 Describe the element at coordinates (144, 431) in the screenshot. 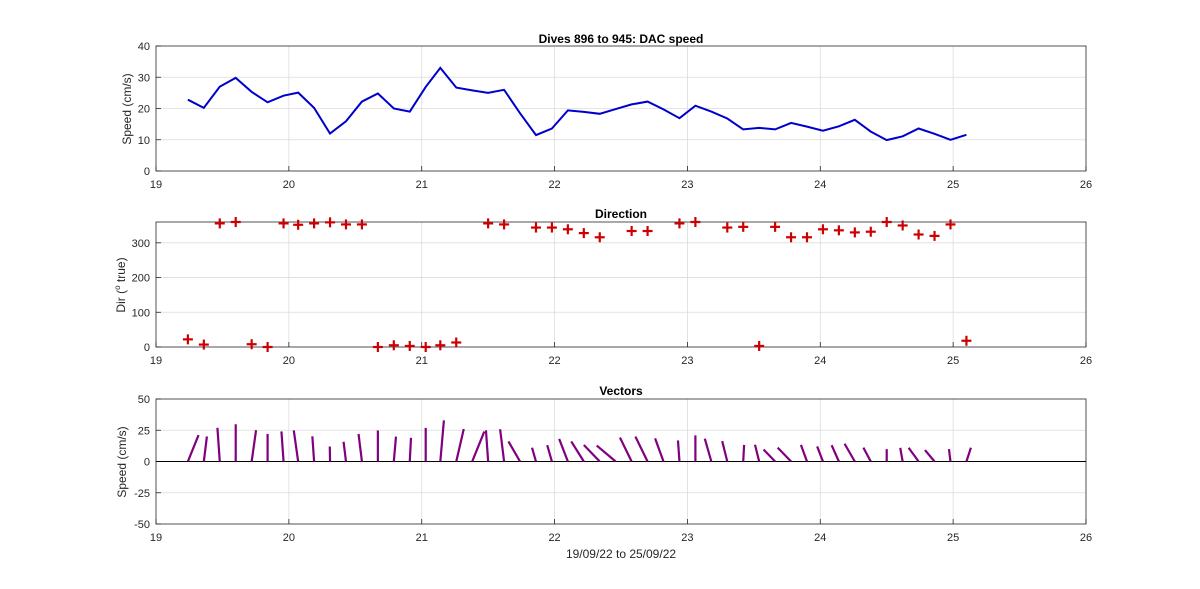

I see `y-tick-label: 25` at that location.